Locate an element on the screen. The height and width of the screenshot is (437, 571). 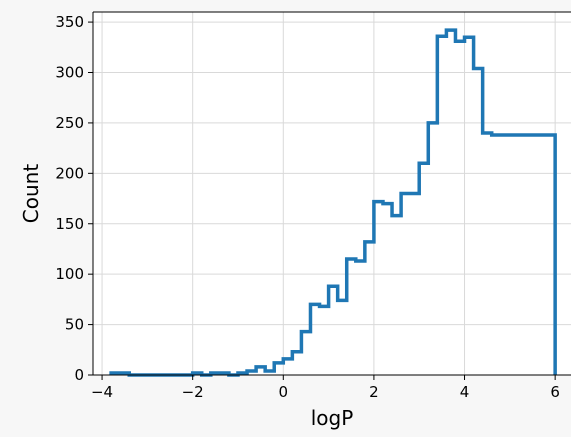
x-tick-label: 6 is located at coordinates (555, 392).